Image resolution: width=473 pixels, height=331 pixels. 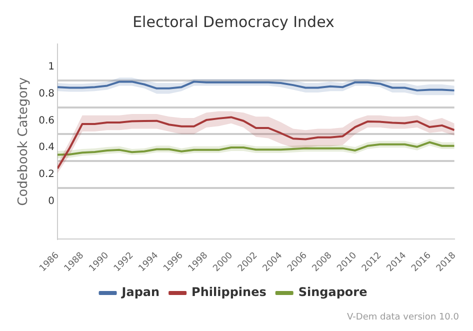 What do you see at coordinates (46, 174) in the screenshot?
I see `y-tick-label: 0.2` at bounding box center [46, 174].